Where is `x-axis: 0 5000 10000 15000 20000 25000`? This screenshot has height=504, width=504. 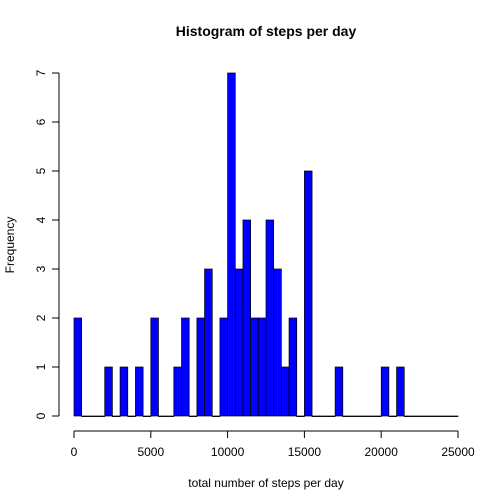 x-axis: 0 5000 10000 15000 20000 25000 is located at coordinates (273, 444).